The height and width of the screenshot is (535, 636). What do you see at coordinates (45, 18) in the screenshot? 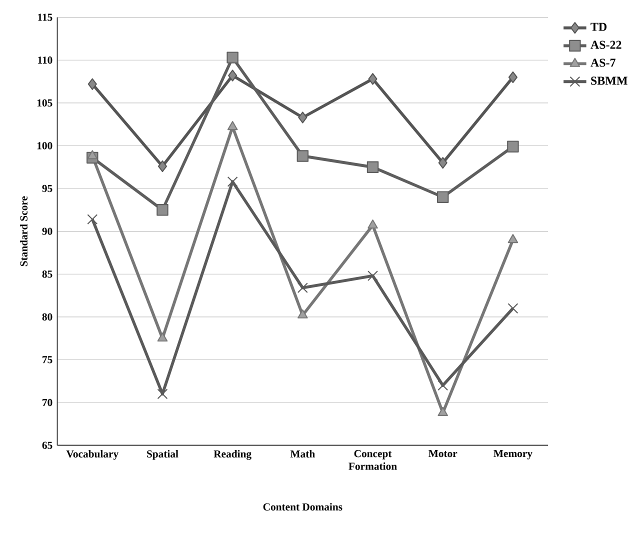
I see `y-tick-label: 115` at bounding box center [45, 18].